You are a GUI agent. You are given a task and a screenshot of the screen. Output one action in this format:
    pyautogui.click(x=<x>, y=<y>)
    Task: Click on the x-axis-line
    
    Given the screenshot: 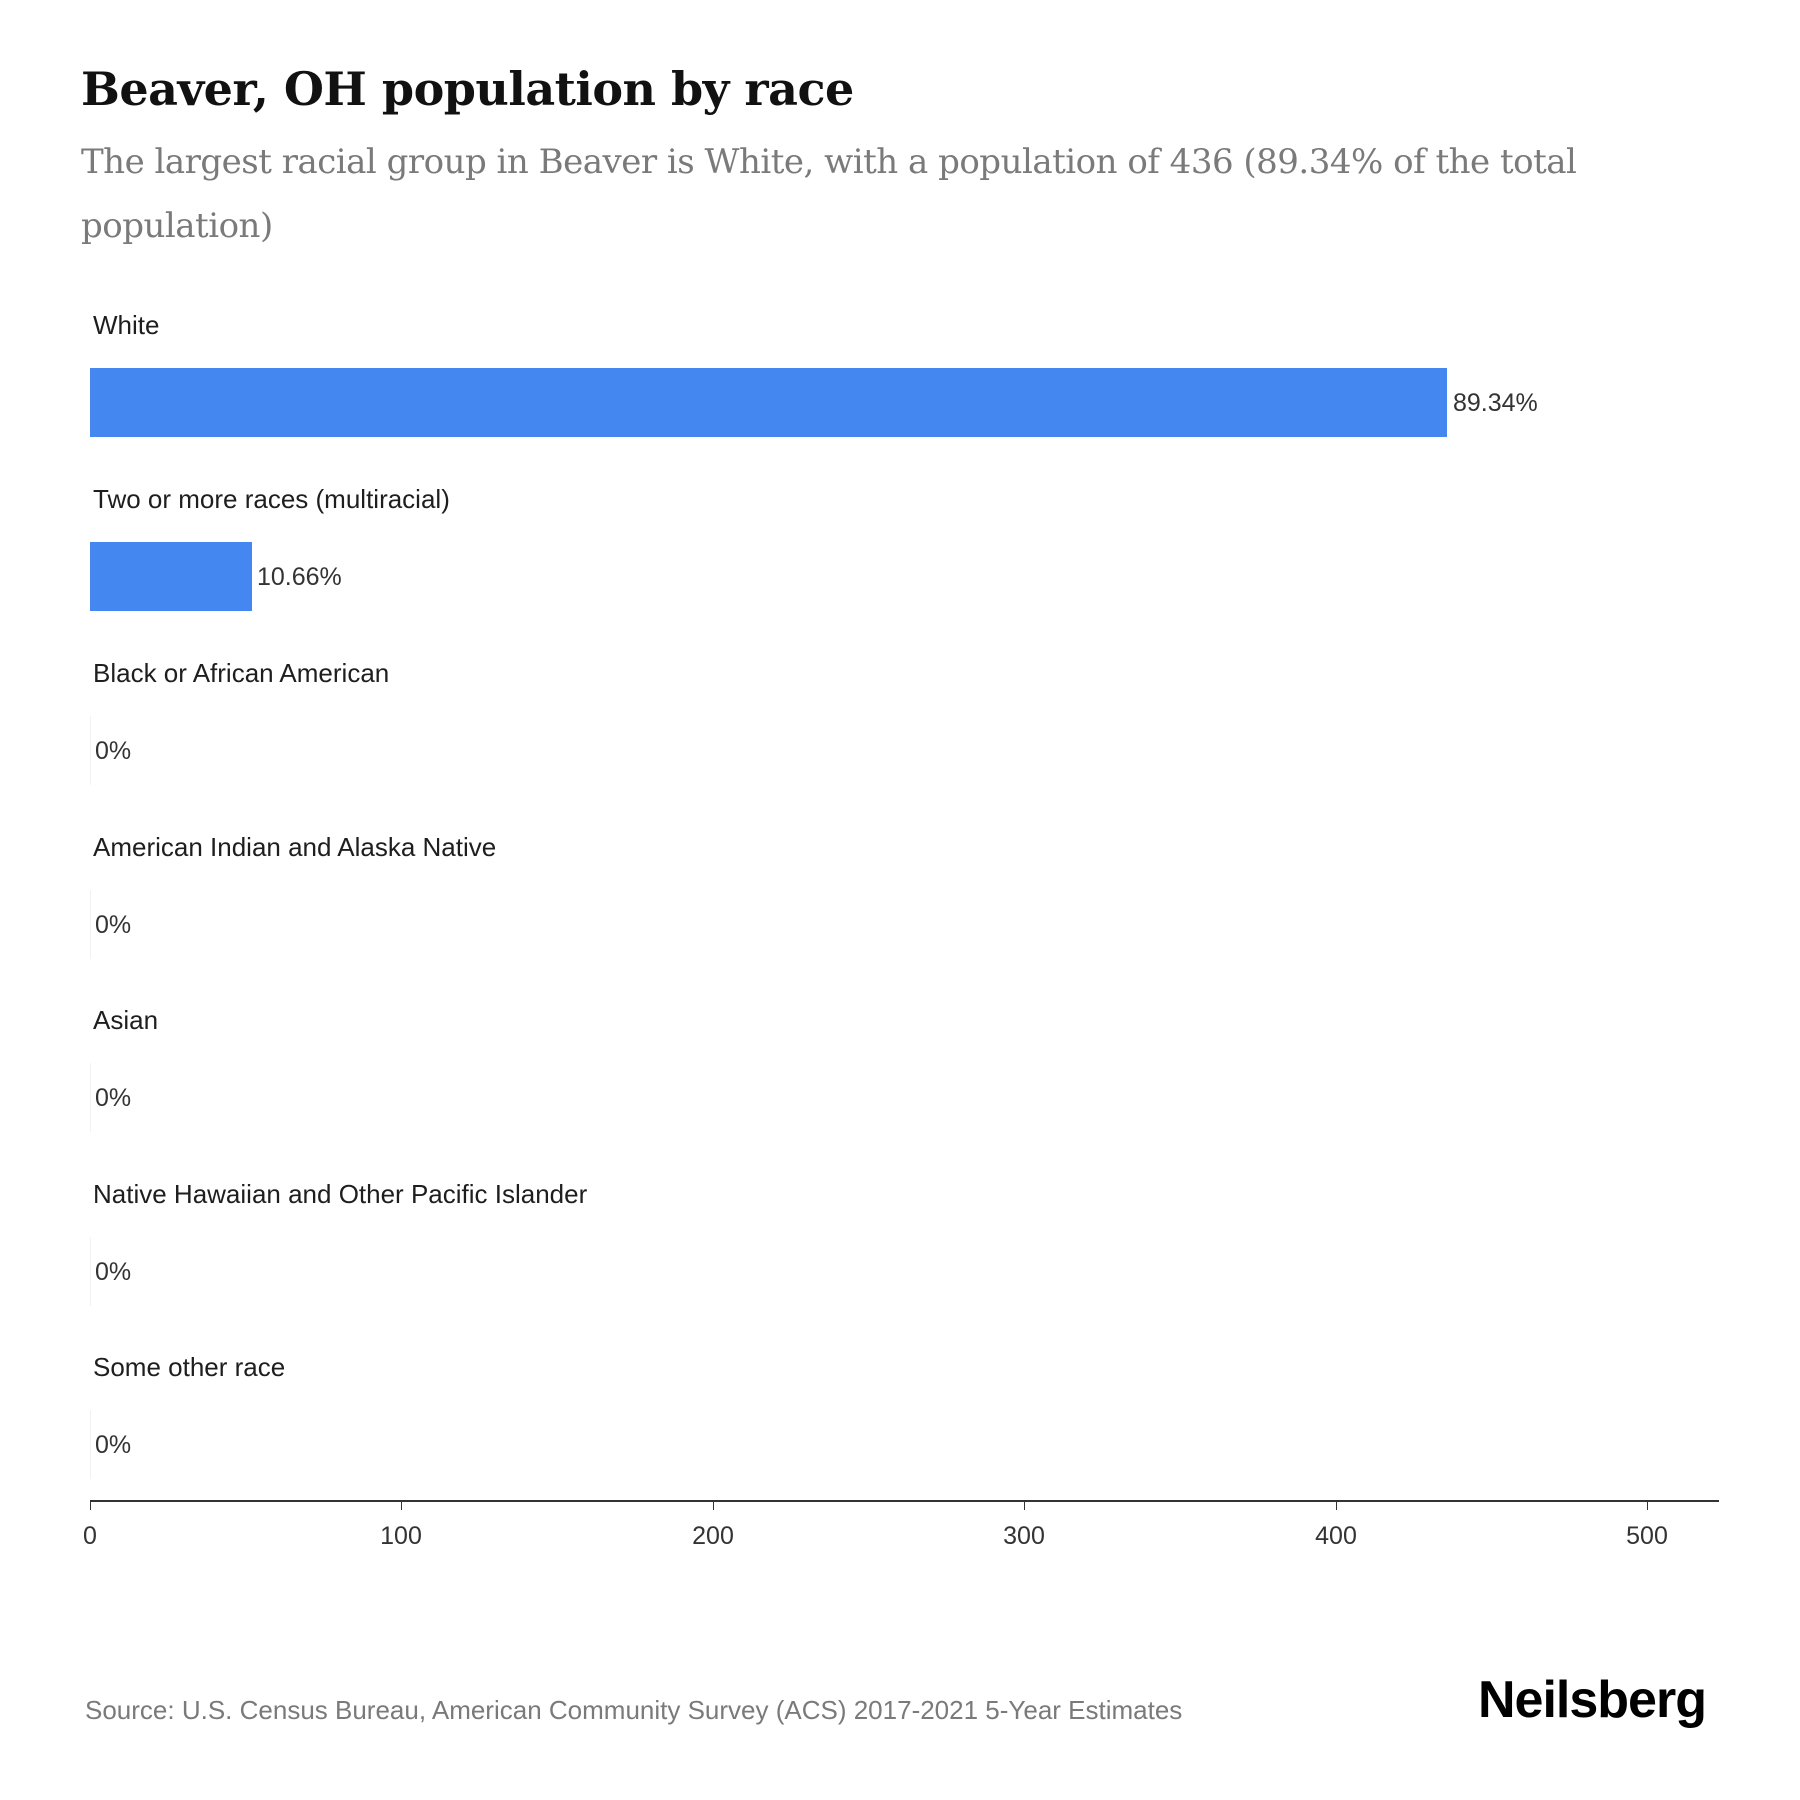 What is the action you would take?
    pyautogui.click(x=904, y=1501)
    